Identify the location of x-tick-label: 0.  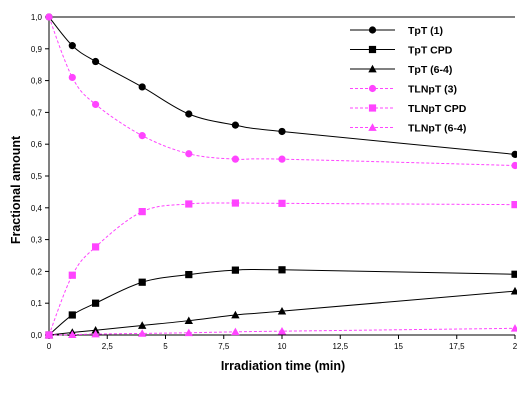
(49, 346).